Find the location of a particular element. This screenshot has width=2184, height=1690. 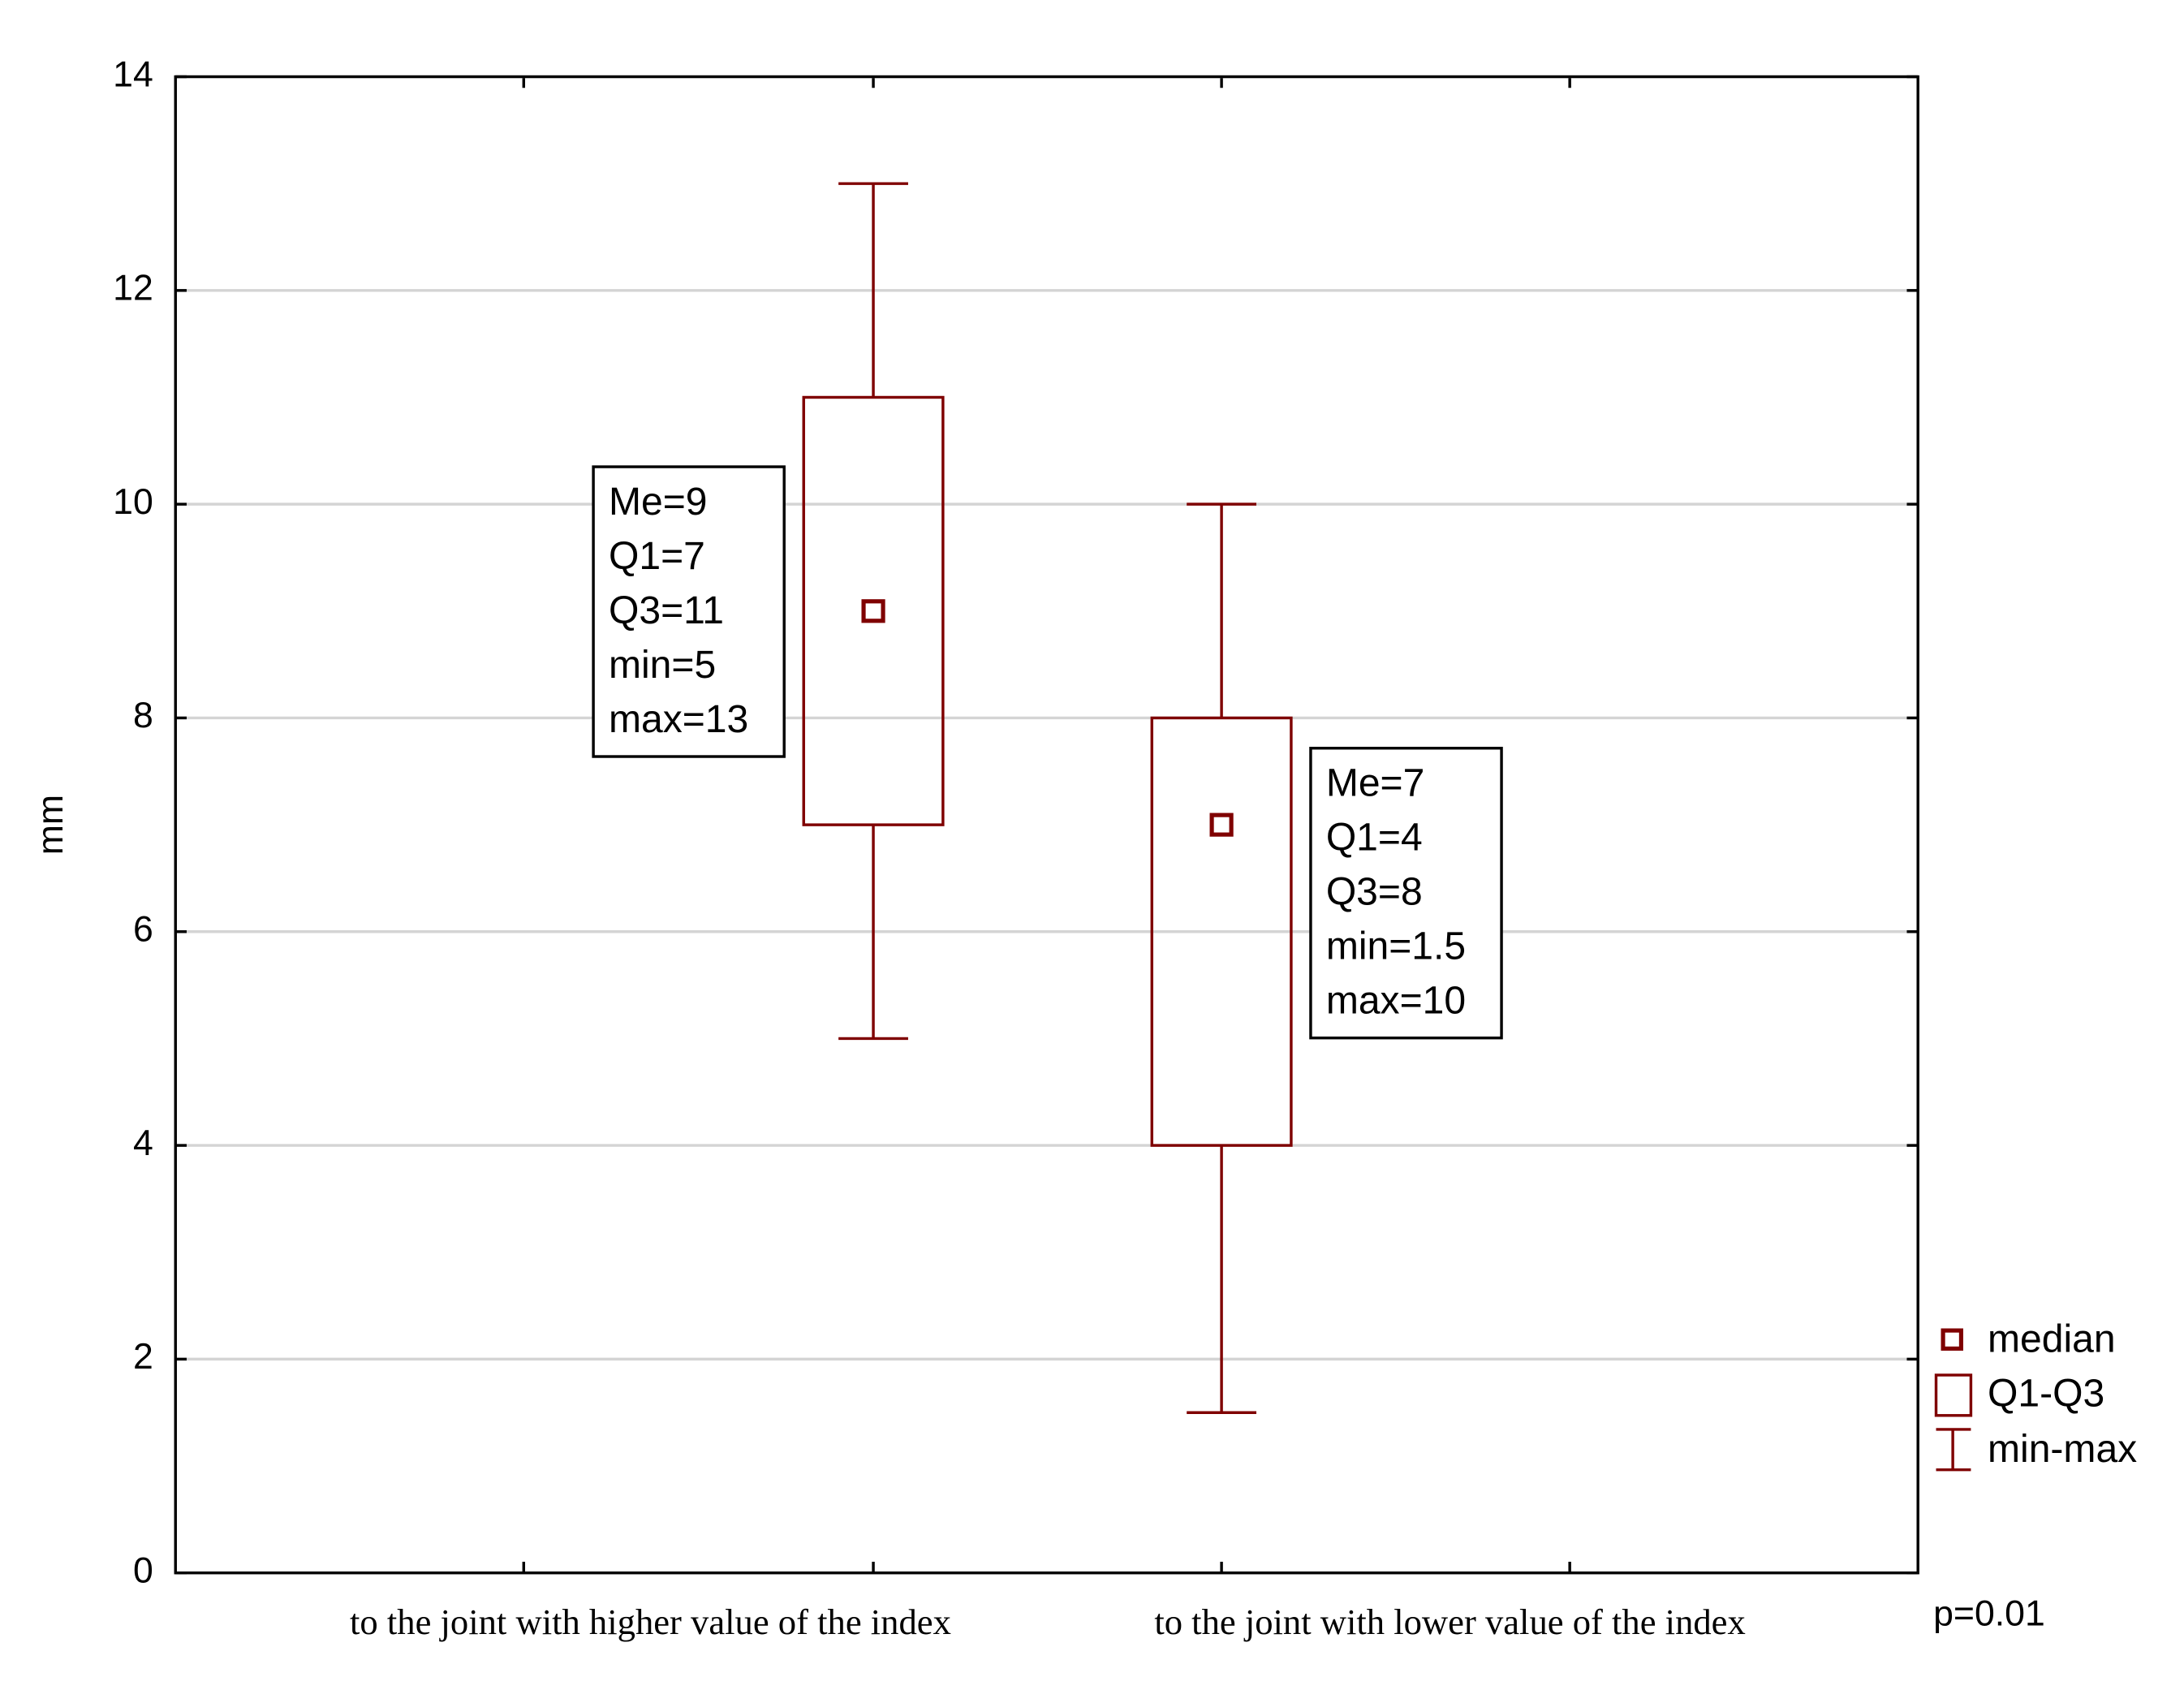

annotation-line: min=1.5 is located at coordinates (1396, 947).